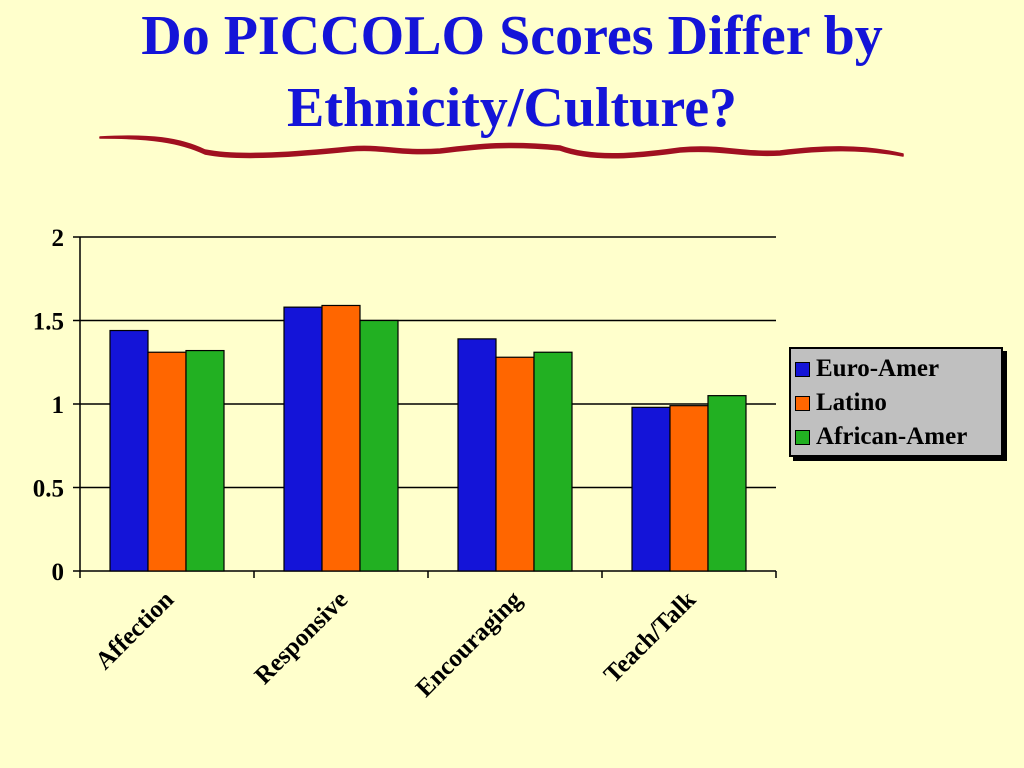  Describe the element at coordinates (892, 436) in the screenshot. I see `legend-label: African-Amer` at that location.